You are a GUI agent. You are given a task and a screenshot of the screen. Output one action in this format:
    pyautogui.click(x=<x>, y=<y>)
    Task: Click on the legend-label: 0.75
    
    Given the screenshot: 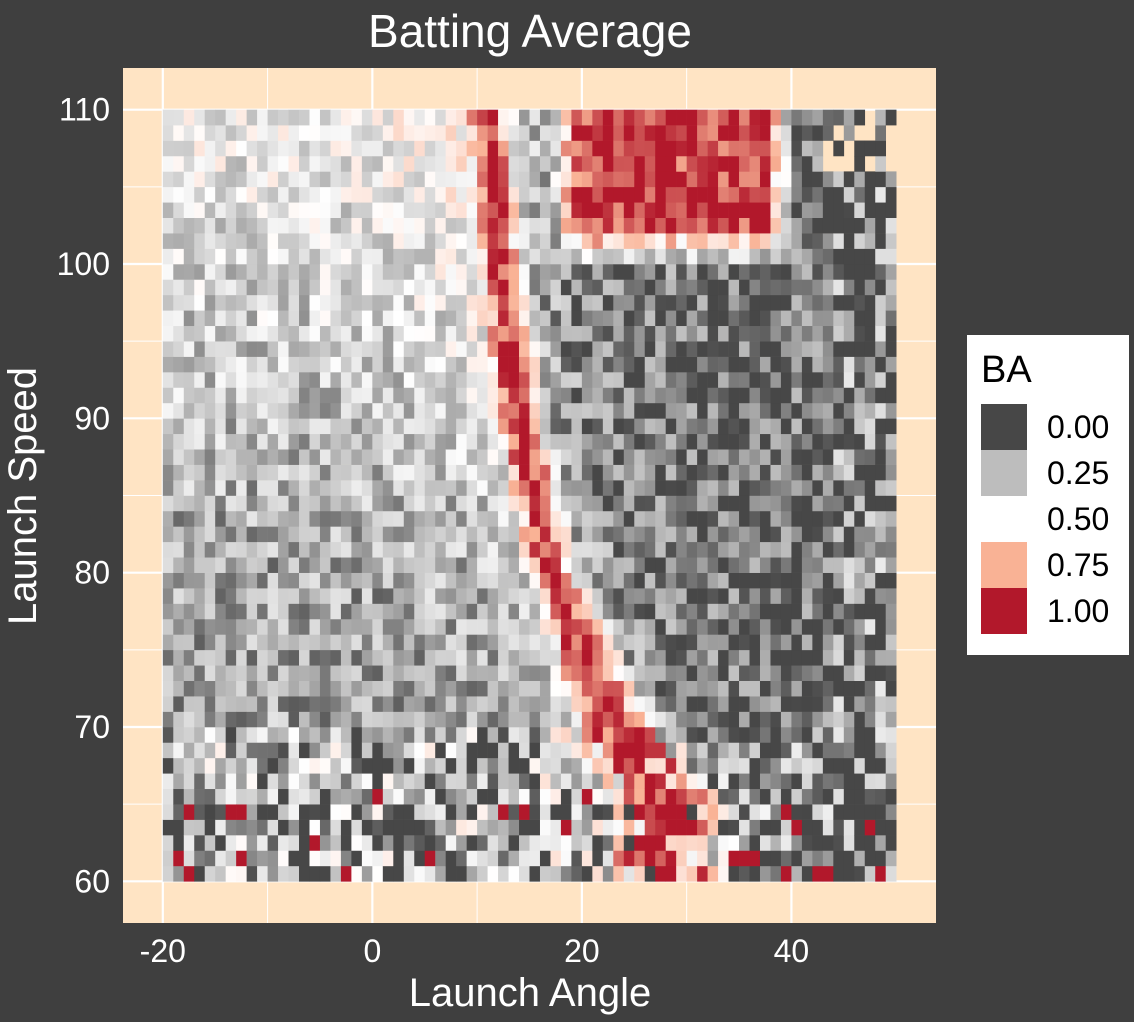 What is the action you would take?
    pyautogui.click(x=1078, y=564)
    